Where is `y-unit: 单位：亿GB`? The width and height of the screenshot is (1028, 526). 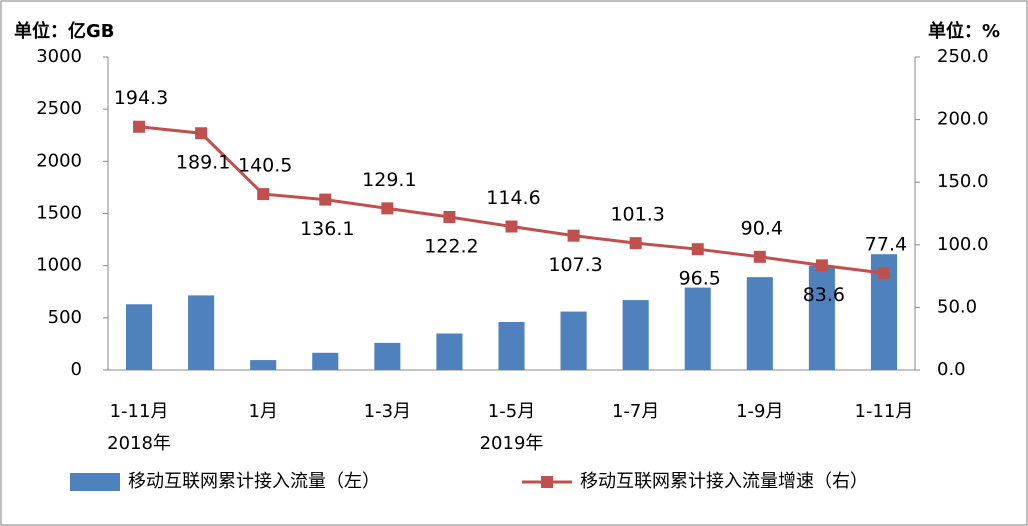 y-unit: 单位：亿GB is located at coordinates (64, 31).